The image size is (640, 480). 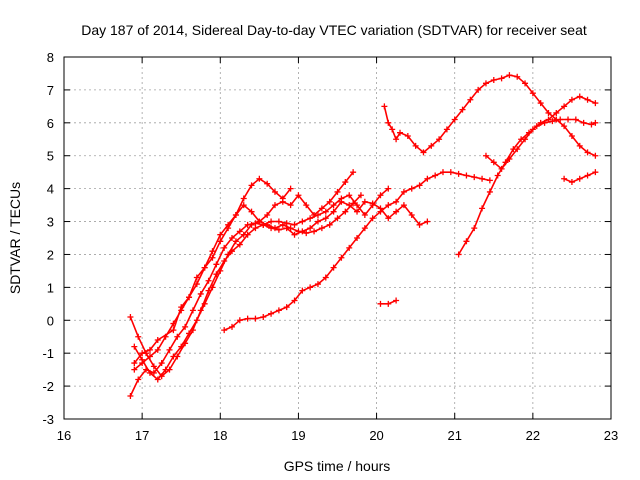 I want to click on x-tick-label: 17, so click(x=142, y=435).